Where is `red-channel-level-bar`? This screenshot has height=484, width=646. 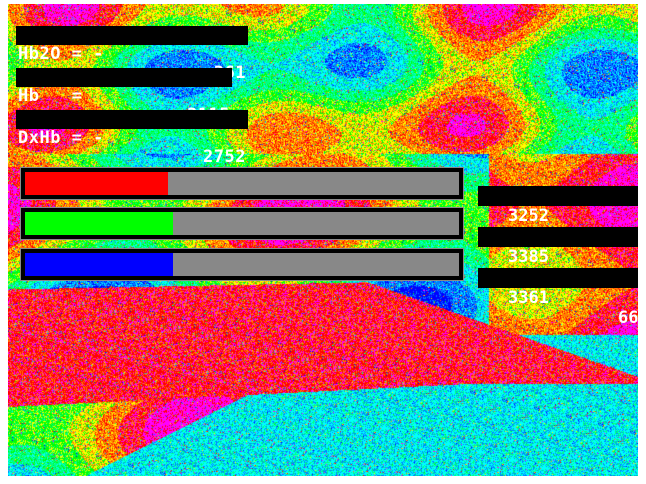
red-channel-level-bar is located at coordinates (242, 183).